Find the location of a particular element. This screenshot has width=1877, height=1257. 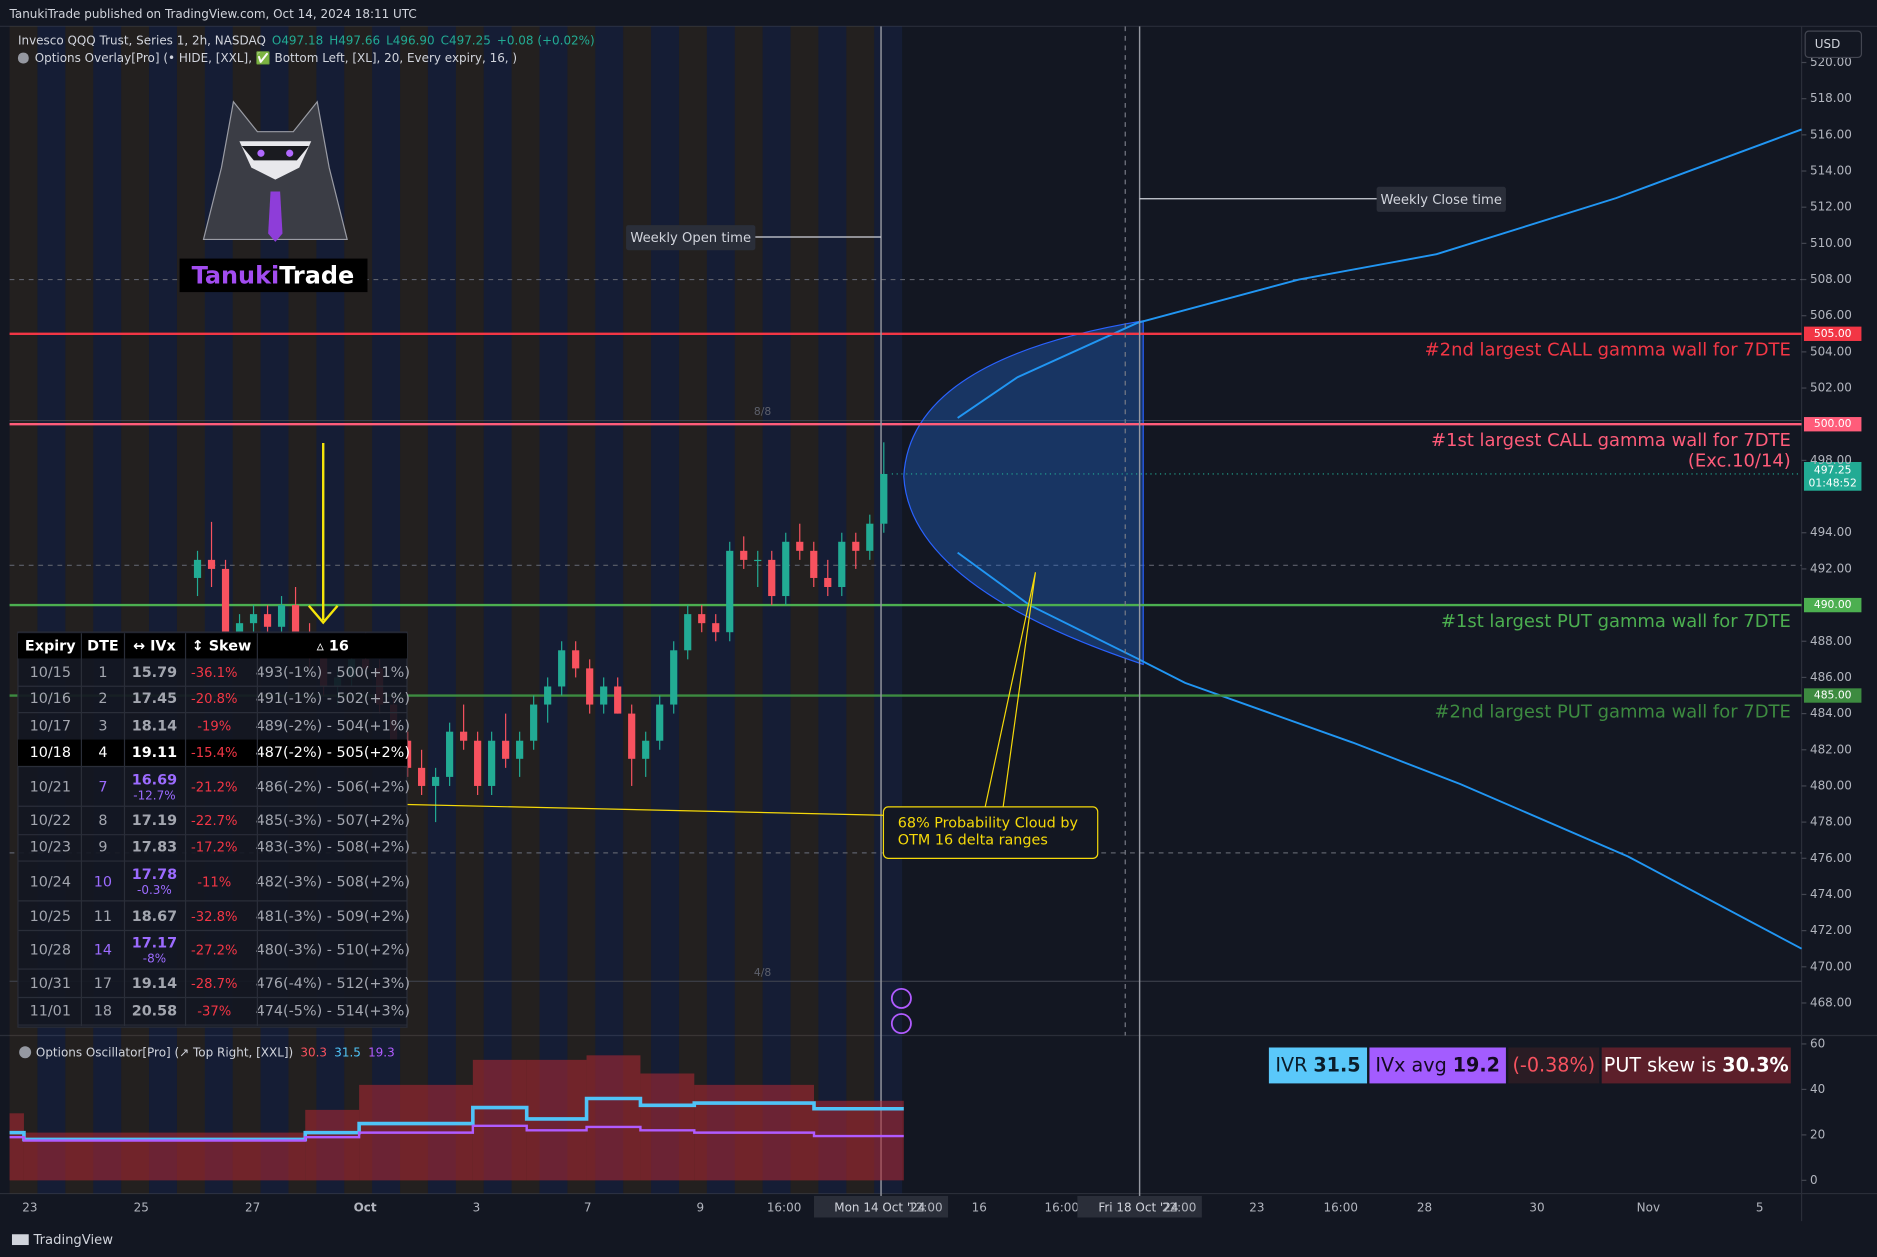

cloud-lower-line is located at coordinates (1380, 750).